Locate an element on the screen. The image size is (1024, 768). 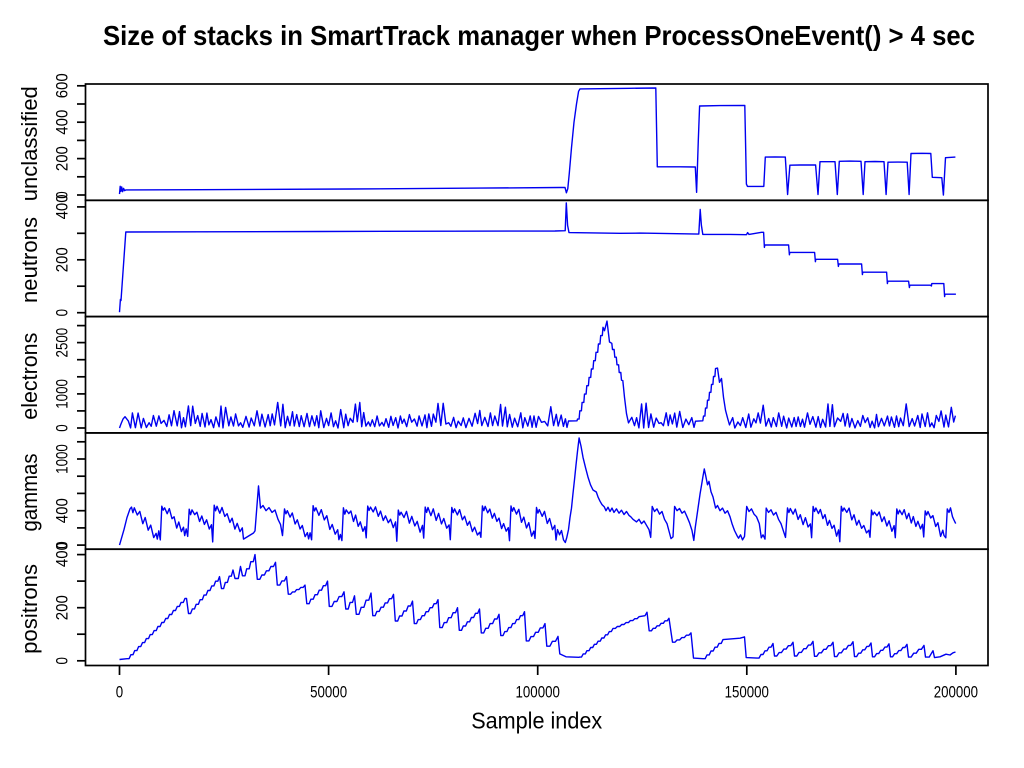
svg-text: 100000 is located at coordinates (538, 693).